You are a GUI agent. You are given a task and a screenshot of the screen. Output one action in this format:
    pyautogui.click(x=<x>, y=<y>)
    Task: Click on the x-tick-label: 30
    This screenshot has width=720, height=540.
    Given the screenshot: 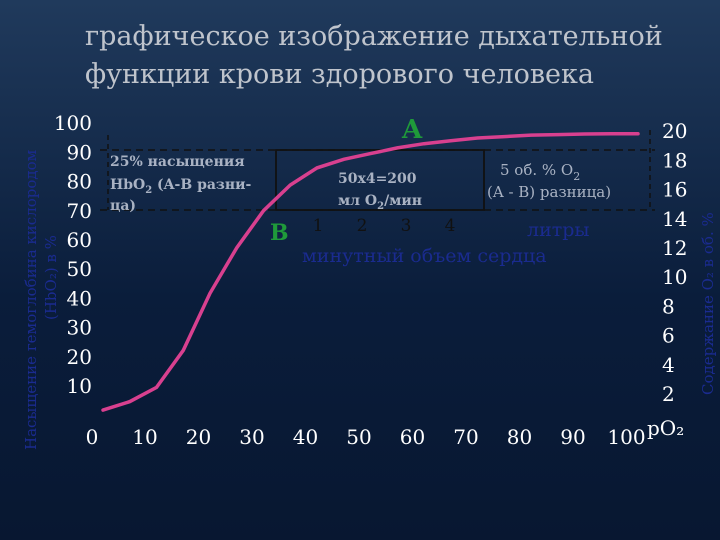 What is the action you would take?
    pyautogui.click(x=251, y=437)
    